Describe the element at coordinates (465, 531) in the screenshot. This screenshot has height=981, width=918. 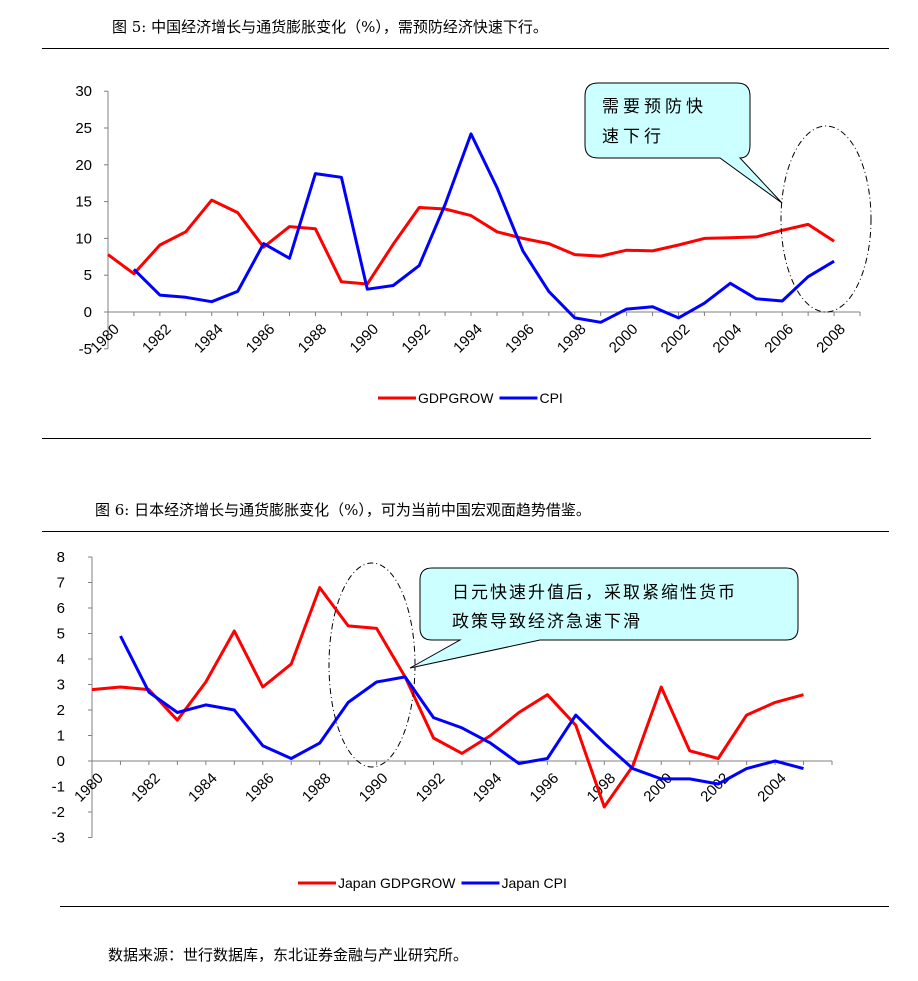
I see `figure6-top-rule` at that location.